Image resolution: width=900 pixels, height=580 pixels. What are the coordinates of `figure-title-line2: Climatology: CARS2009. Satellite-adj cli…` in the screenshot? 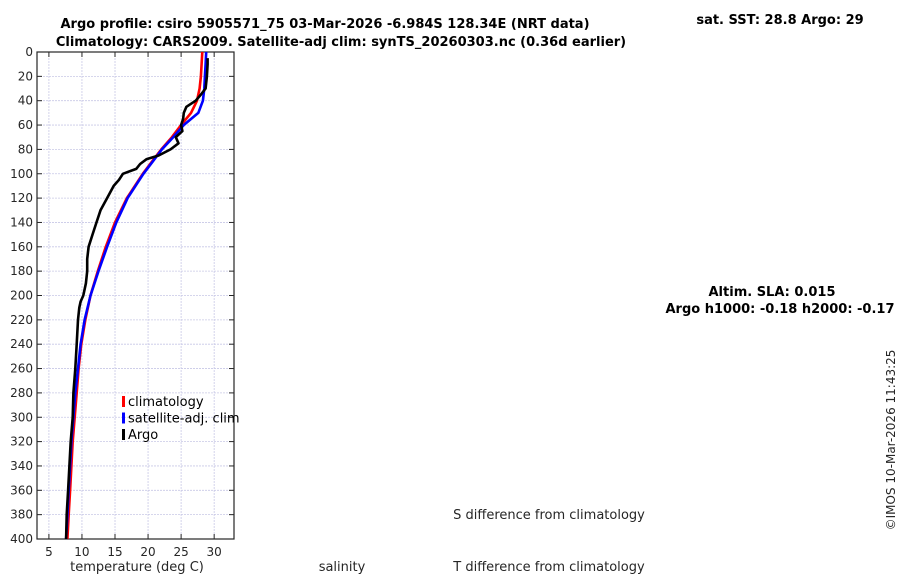 It's located at (341, 42).